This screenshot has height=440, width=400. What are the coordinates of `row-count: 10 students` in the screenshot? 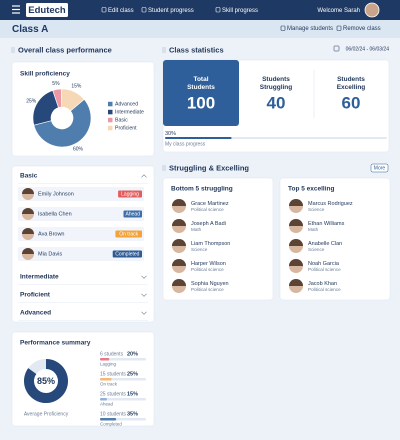 It's located at (113, 414).